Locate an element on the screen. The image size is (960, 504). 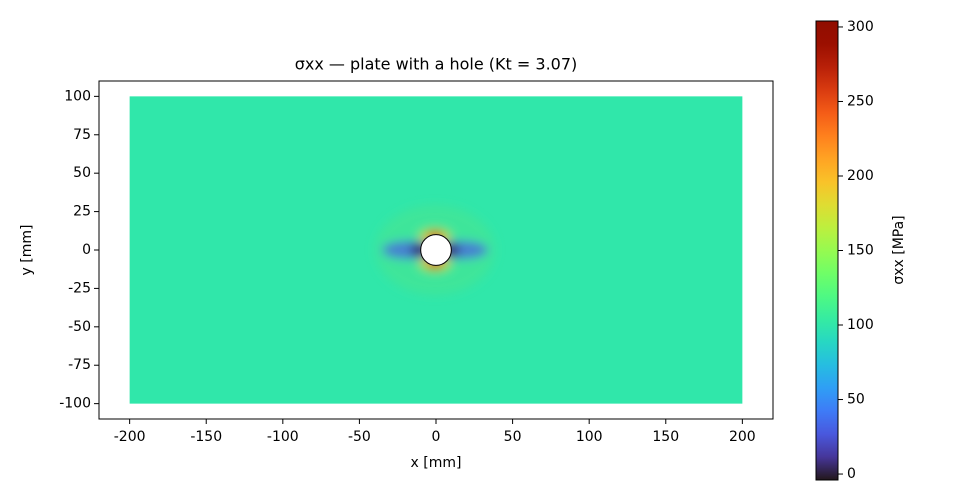
colorbar-tick-label: 300 is located at coordinates (860, 27).